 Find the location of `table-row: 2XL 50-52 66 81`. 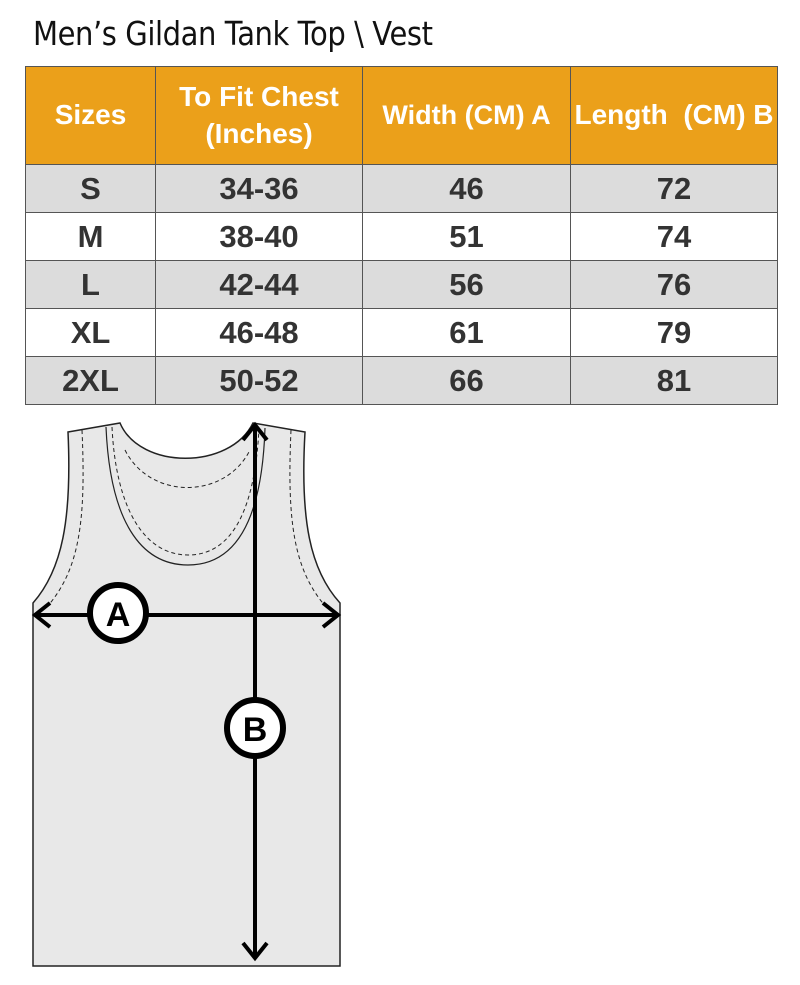

table-row: 2XL 50-52 66 81 is located at coordinates (401, 380).